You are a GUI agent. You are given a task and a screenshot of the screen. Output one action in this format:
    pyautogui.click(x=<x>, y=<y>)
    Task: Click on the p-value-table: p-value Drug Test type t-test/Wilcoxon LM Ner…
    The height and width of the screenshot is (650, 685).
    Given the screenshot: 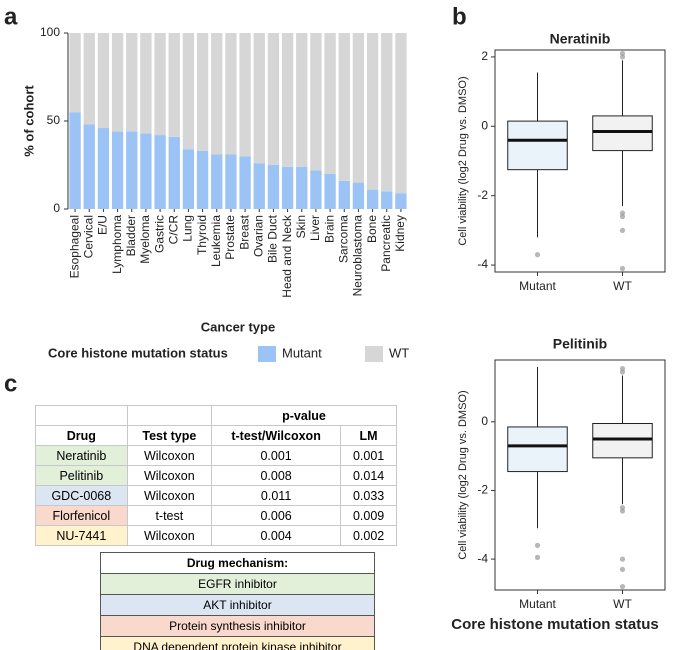 What is the action you would take?
    pyautogui.click(x=216, y=475)
    